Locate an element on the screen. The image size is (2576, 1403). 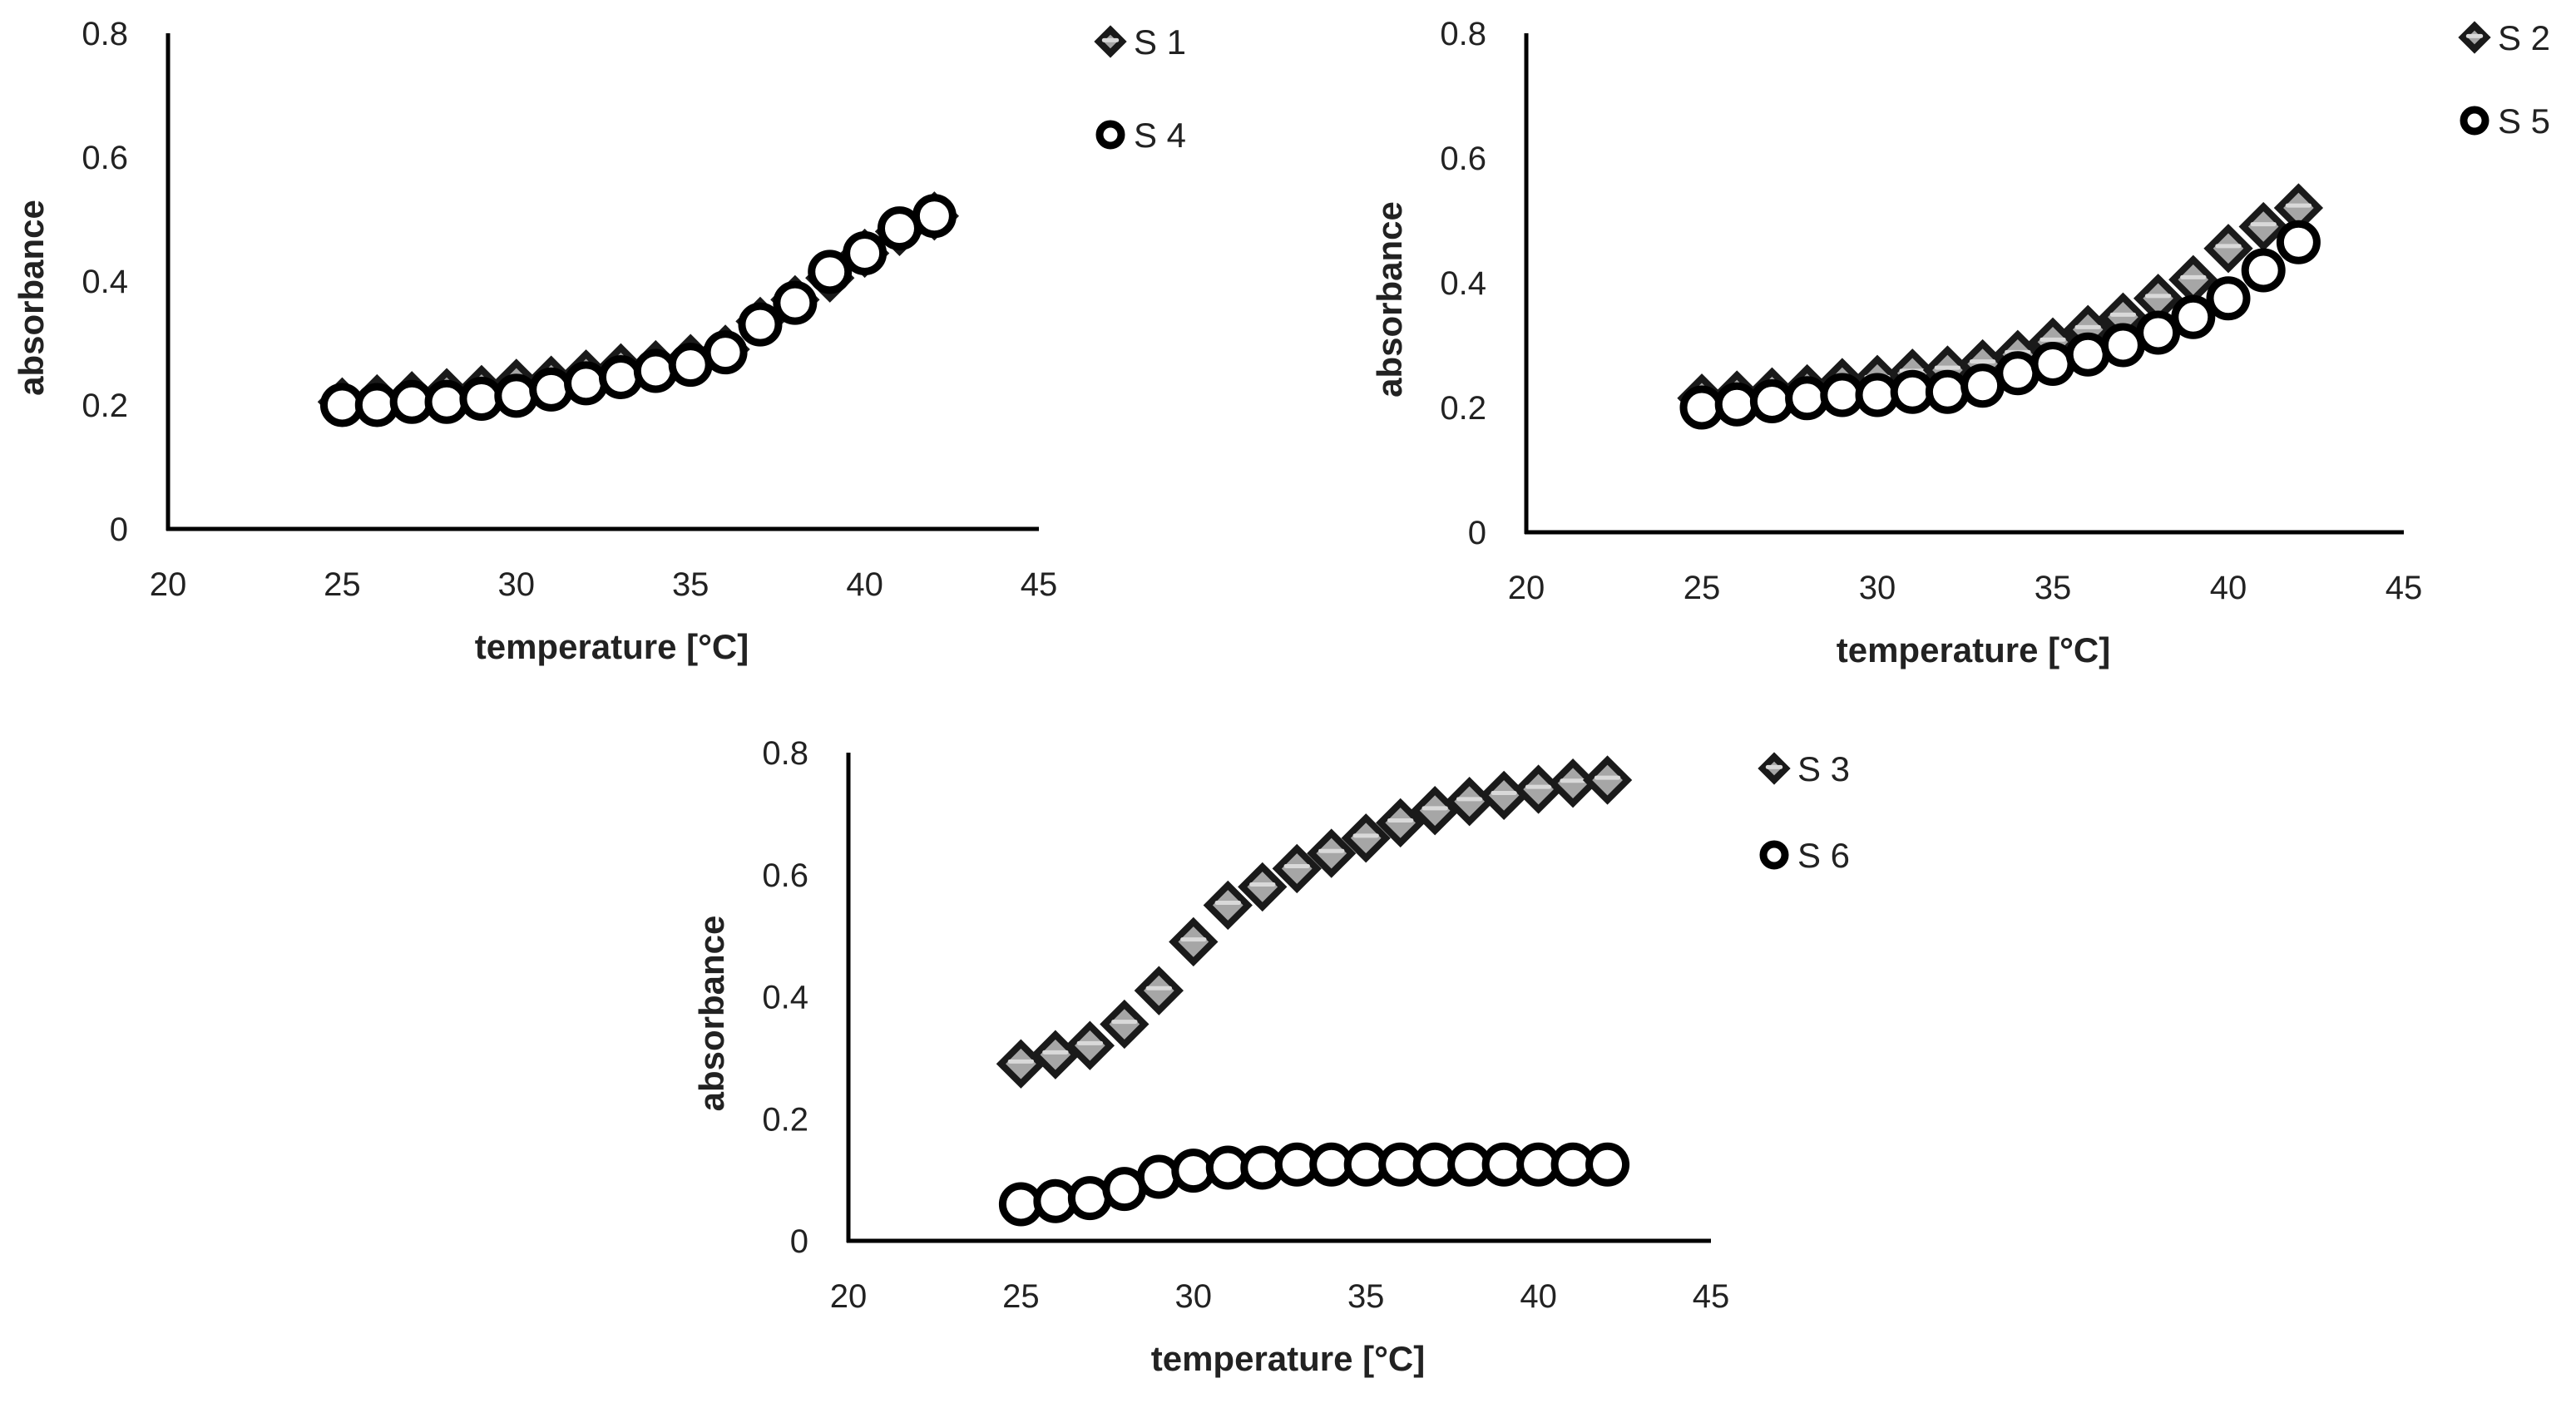
legend-label: S 2 is located at coordinates (2524, 38).